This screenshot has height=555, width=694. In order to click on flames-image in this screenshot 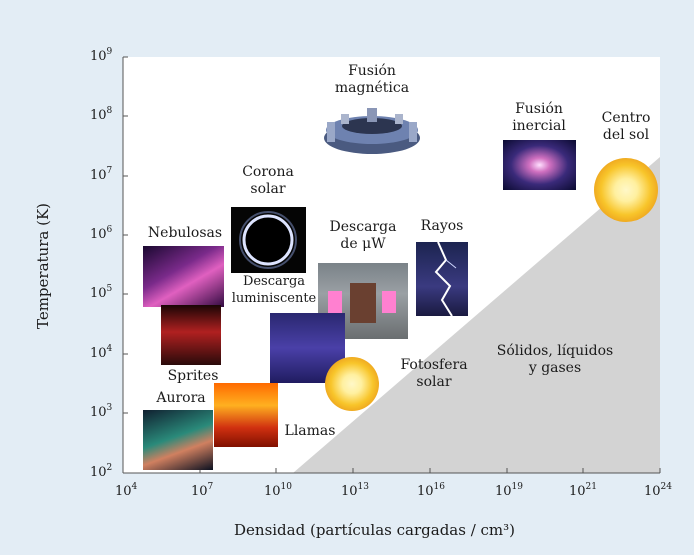, I will do `click(246, 415)`.